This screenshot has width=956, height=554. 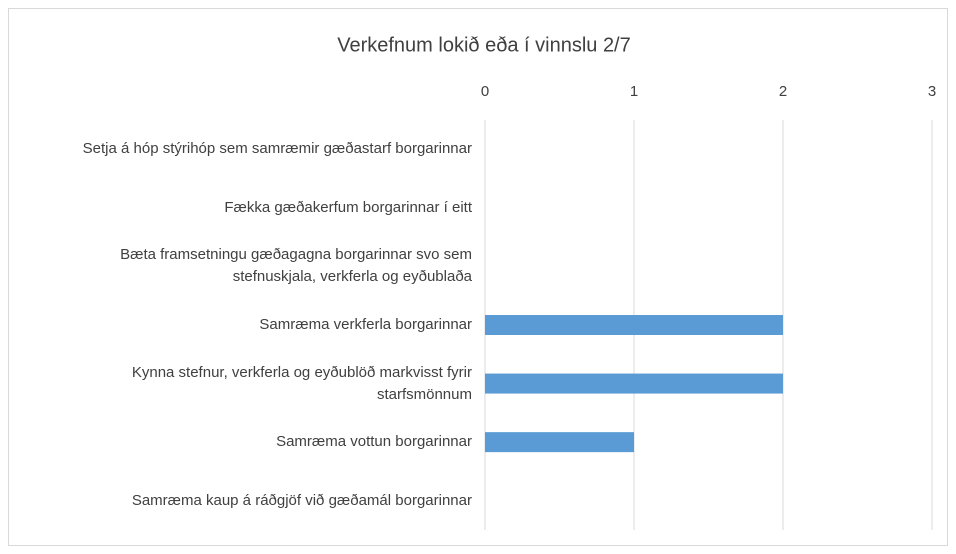 What do you see at coordinates (634, 91) in the screenshot?
I see `x-tick-label: 1` at bounding box center [634, 91].